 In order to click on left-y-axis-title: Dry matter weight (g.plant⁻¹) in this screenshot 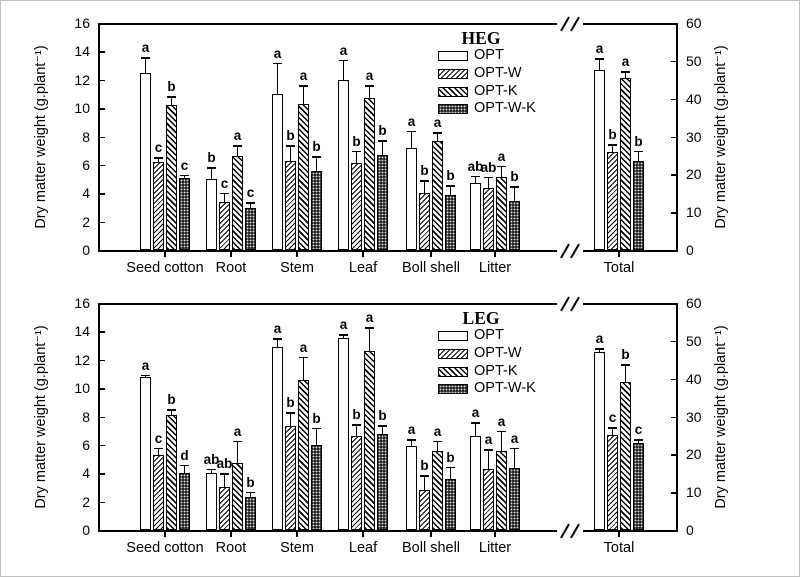, I will do `click(41, 416)`.